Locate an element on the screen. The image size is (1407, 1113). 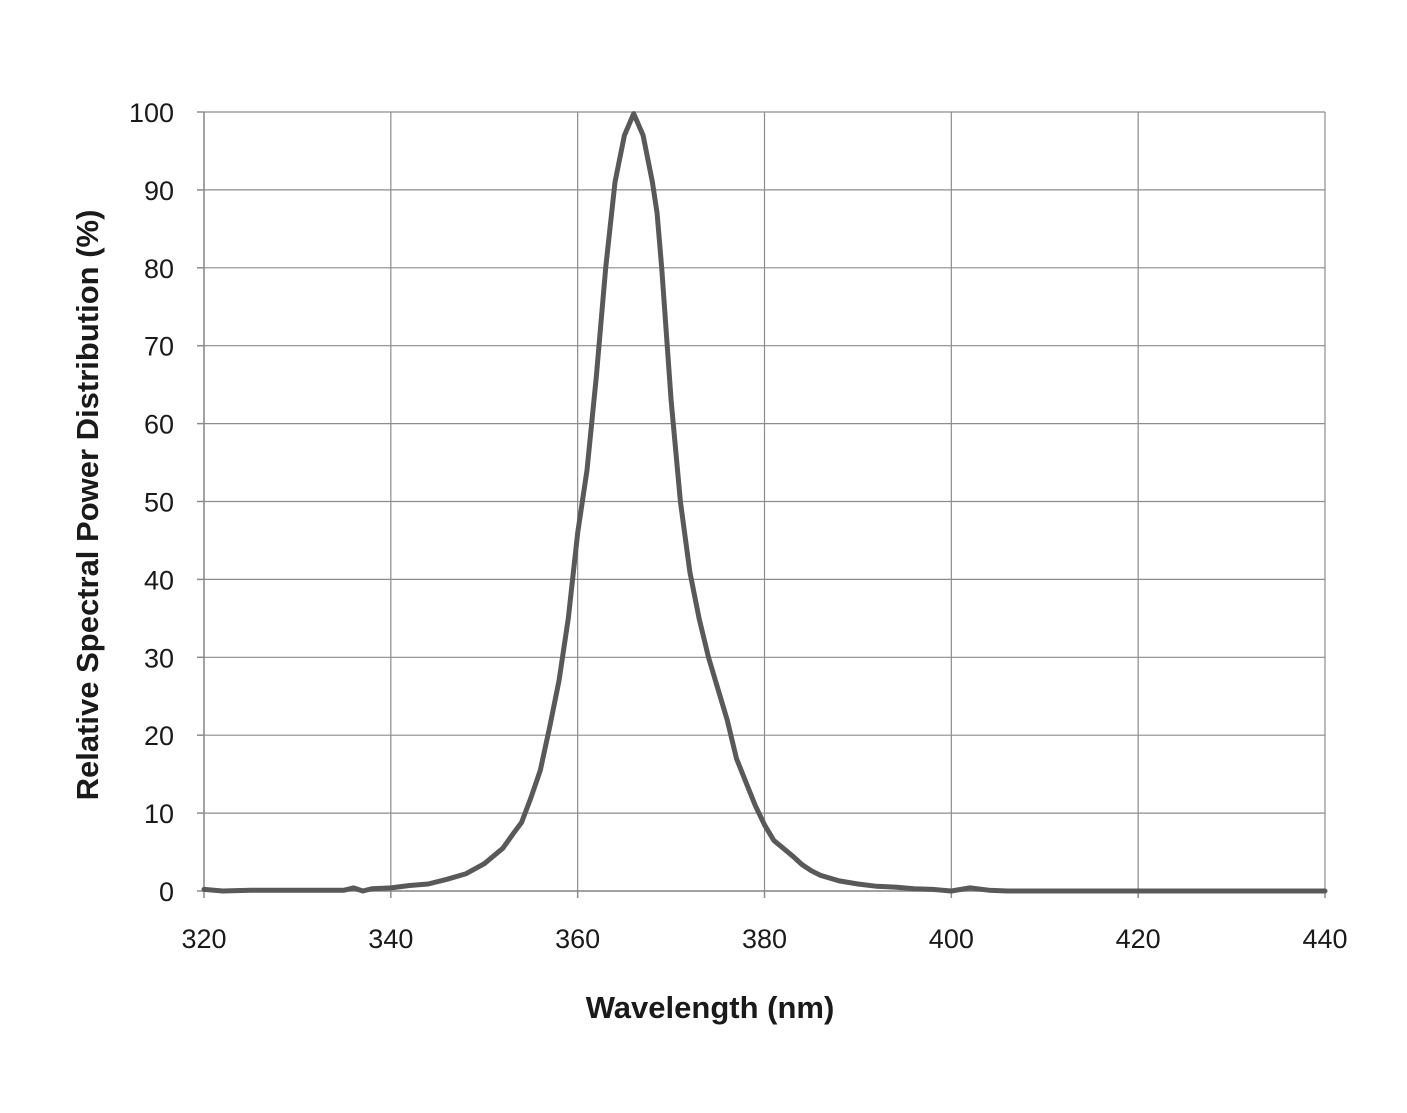
x-tick-labels: 320 340 360 380 400 420 440 is located at coordinates (764, 939).